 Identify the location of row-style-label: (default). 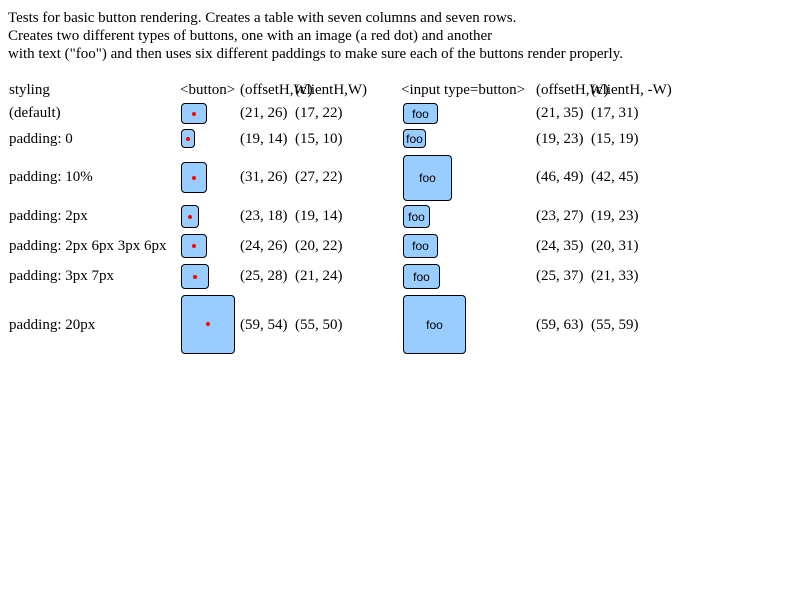
(35, 113).